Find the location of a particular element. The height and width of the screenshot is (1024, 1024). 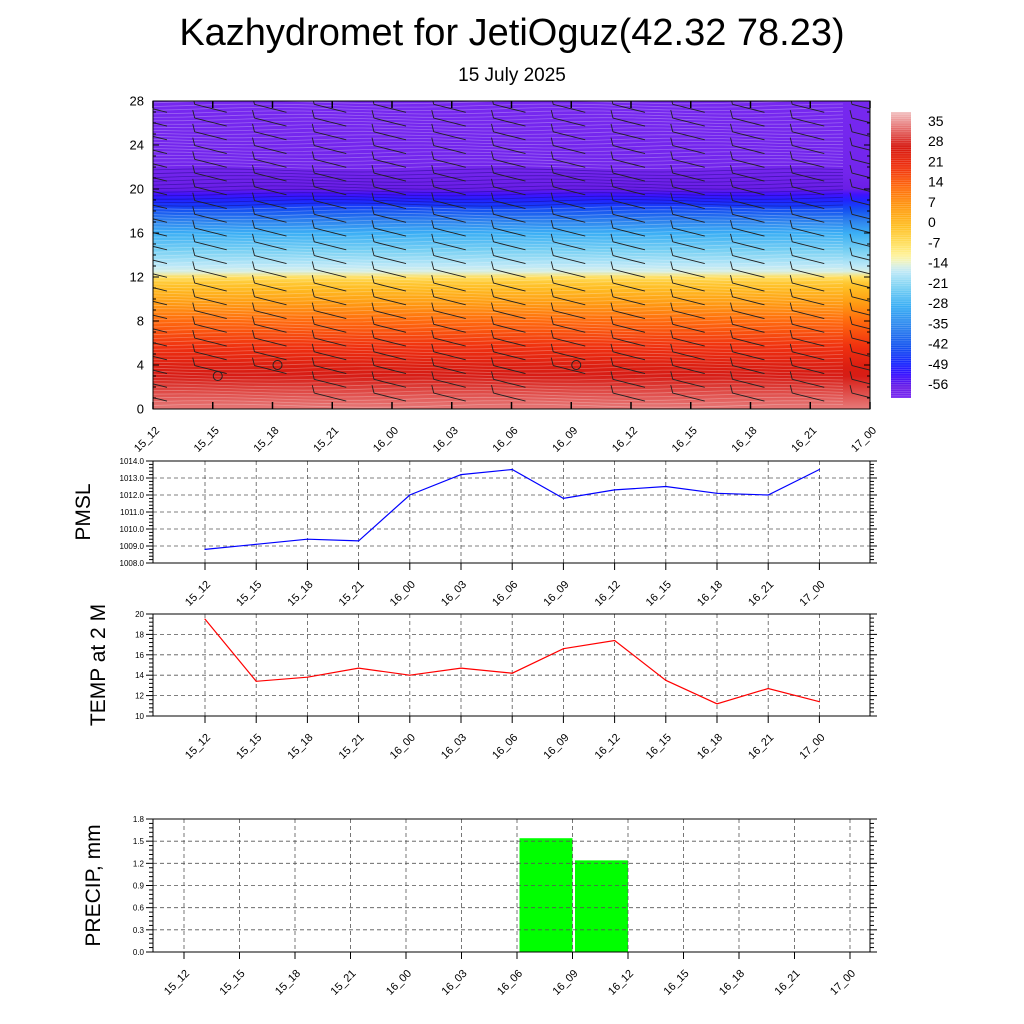

precip-bar is located at coordinates (546, 895).